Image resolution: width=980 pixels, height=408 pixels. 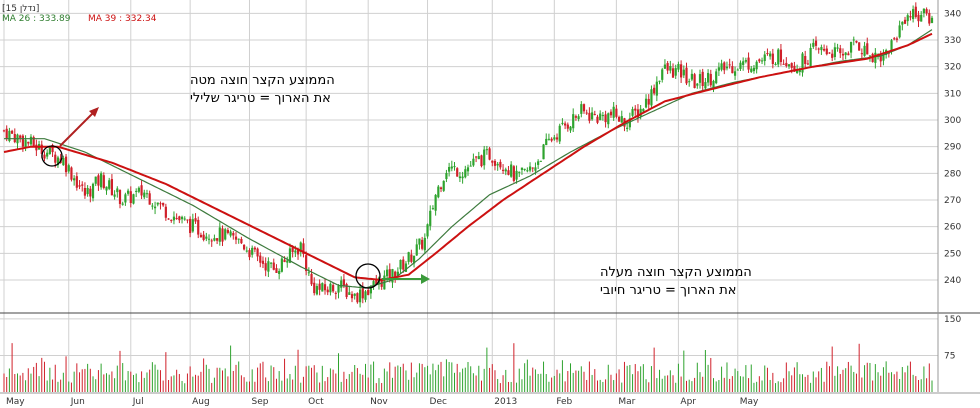 I want to click on bullish-annotation-line2: את הארוך = טריגר חיובי, so click(x=668, y=290).